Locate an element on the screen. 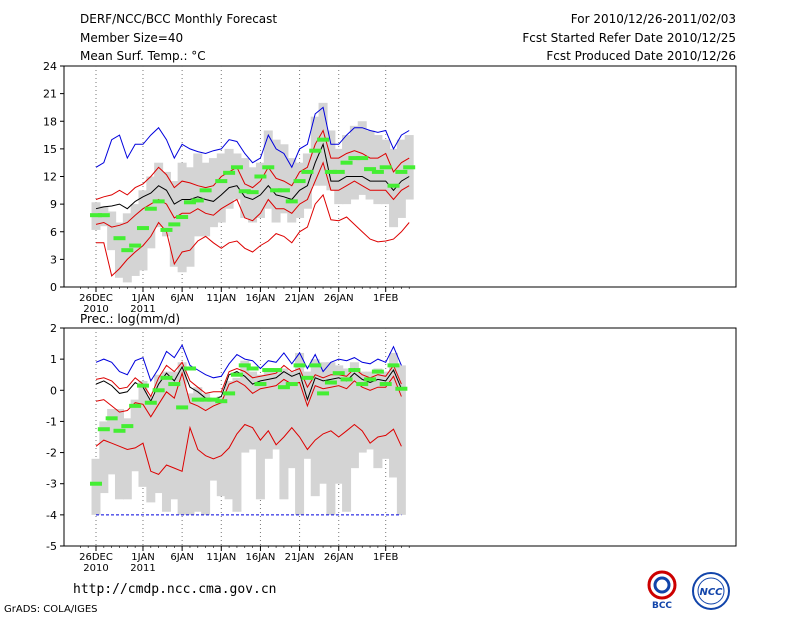 This screenshot has height=618, width=800. x-tick-label: 21JAN is located at coordinates (300, 557).